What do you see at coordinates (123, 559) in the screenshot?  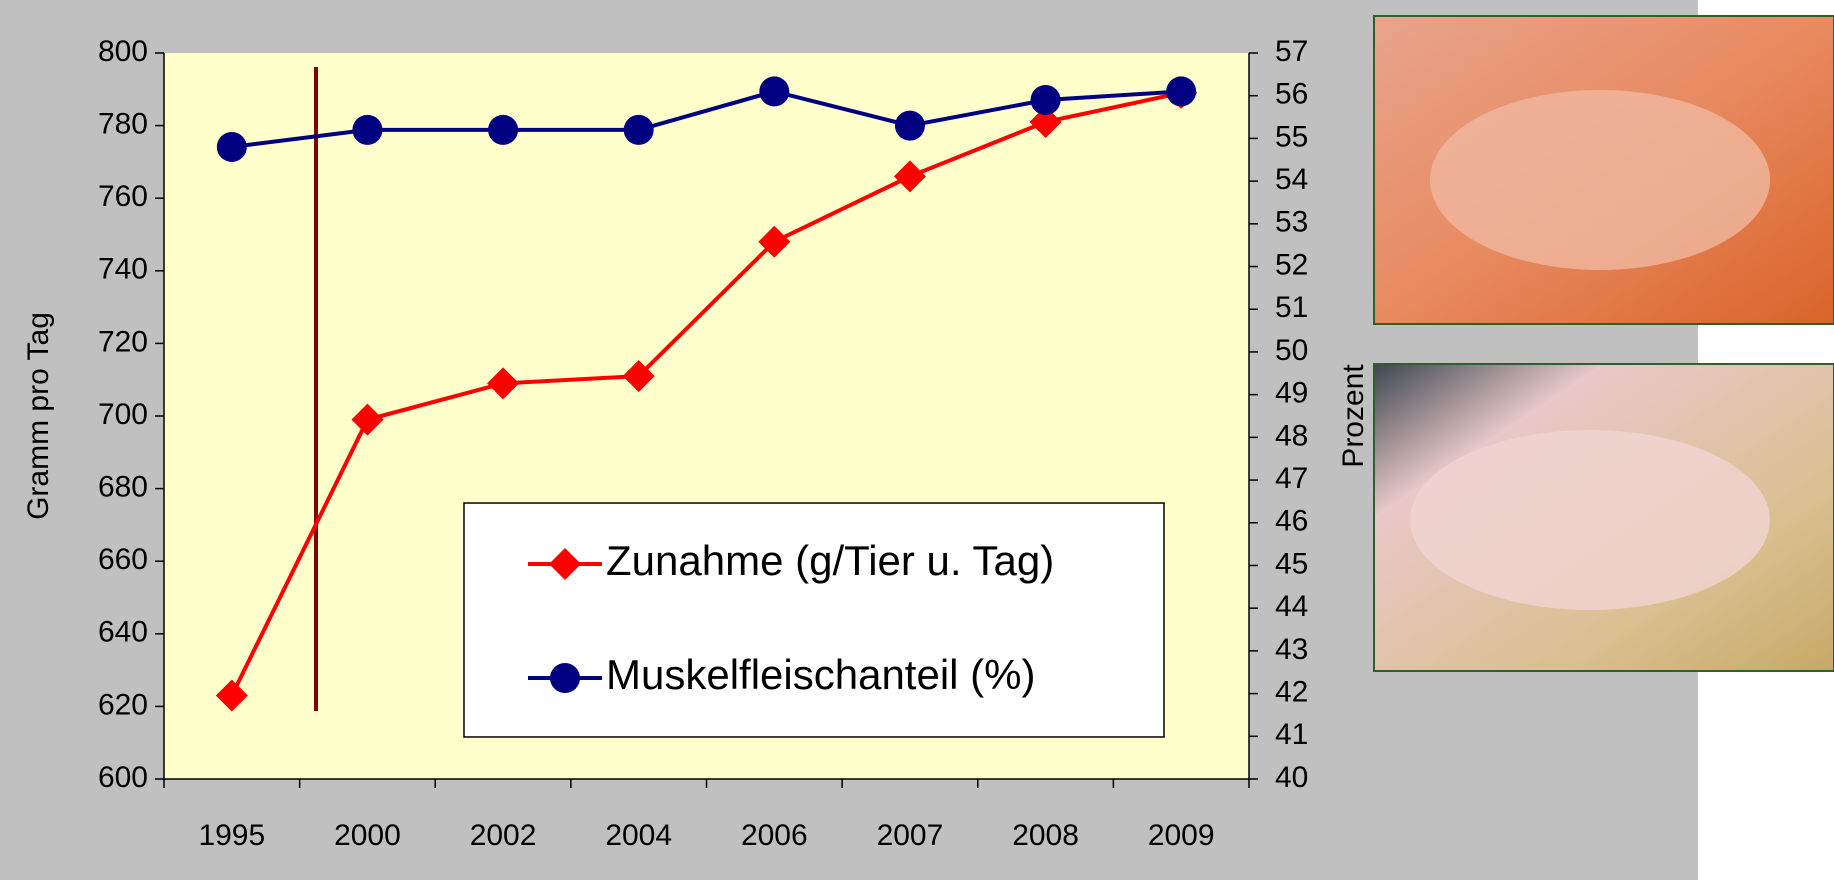 I see `y-tick-label: 660` at bounding box center [123, 559].